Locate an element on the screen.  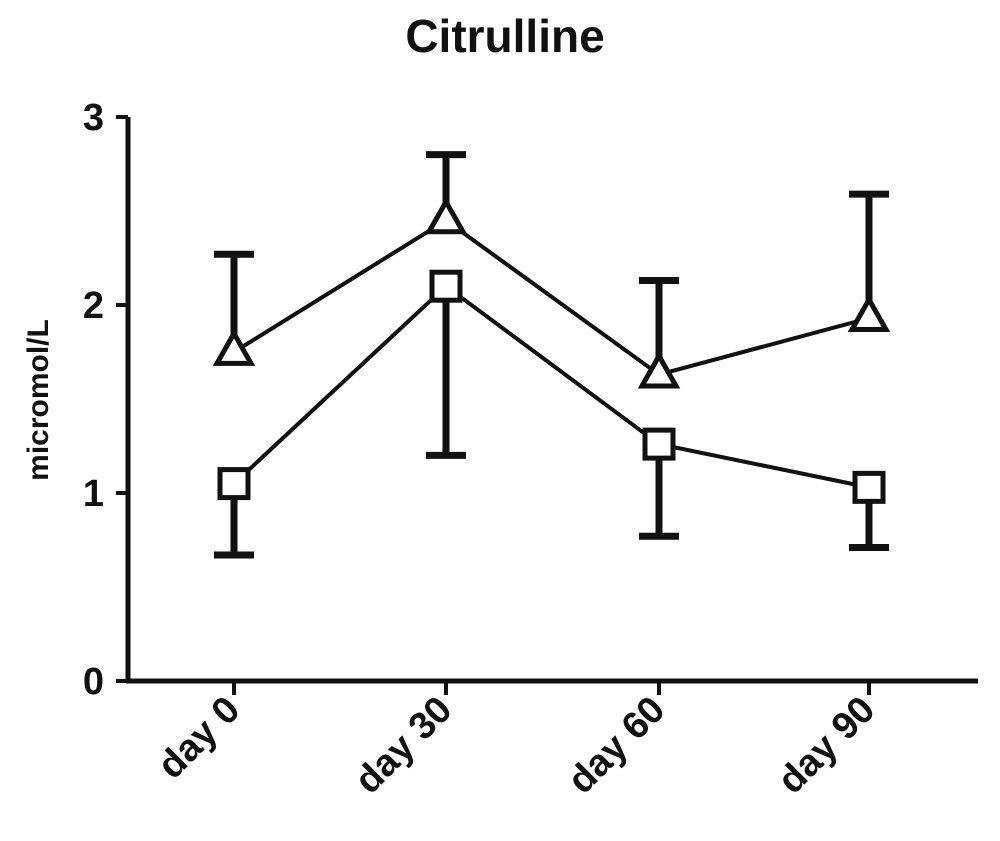
x-ticks: day 0 day 30 day 60 day 90 is located at coordinates (516, 741).